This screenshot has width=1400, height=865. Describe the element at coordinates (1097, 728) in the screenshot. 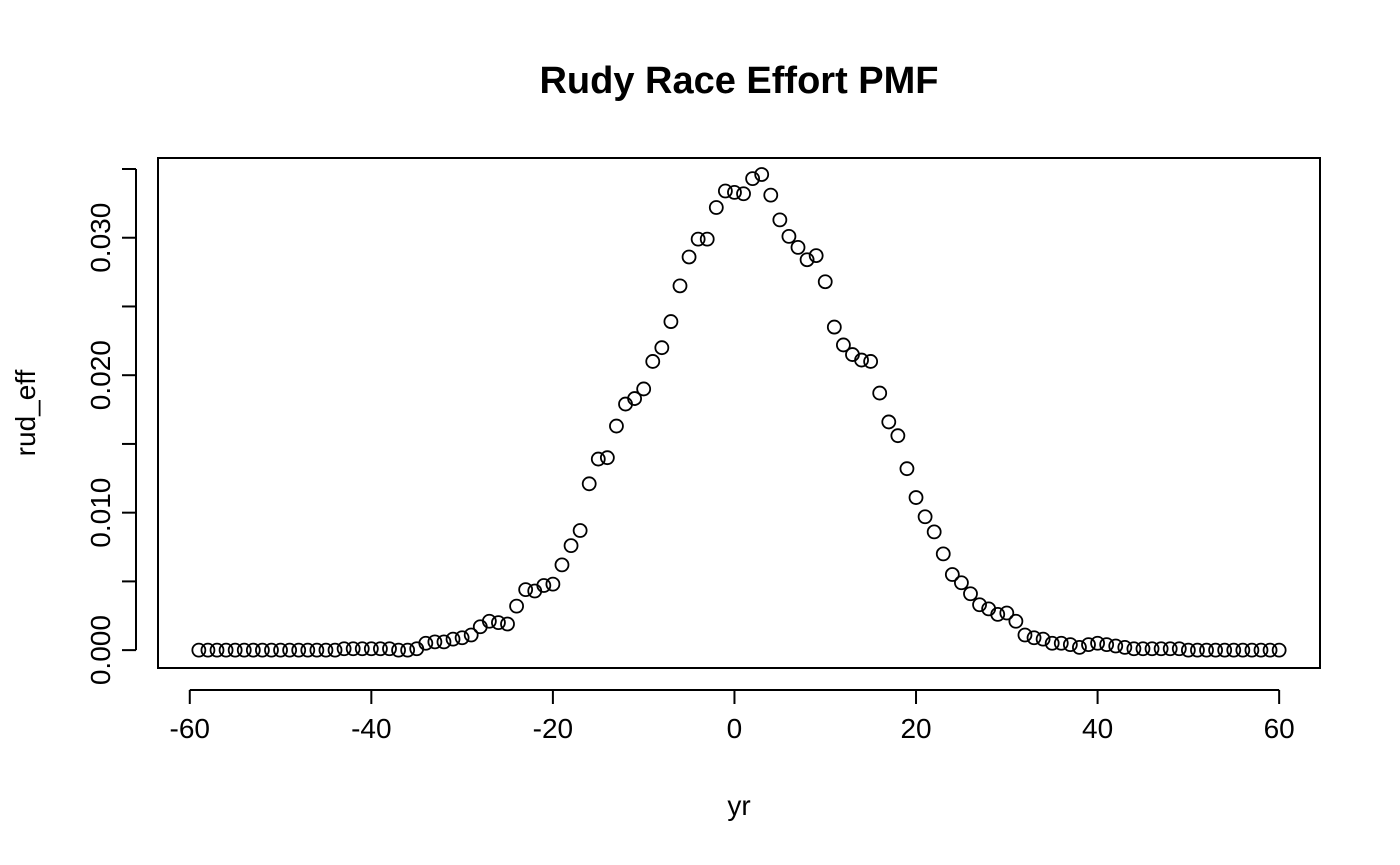

I see `x-tick-label: 40` at that location.